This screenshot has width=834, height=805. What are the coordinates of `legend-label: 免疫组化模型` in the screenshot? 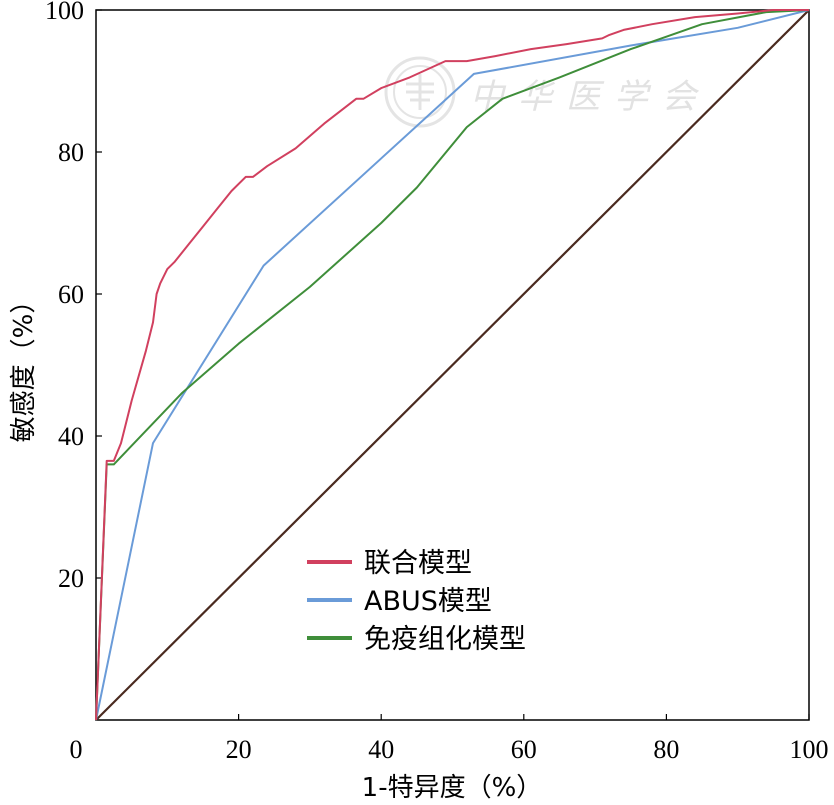 It's located at (445, 639).